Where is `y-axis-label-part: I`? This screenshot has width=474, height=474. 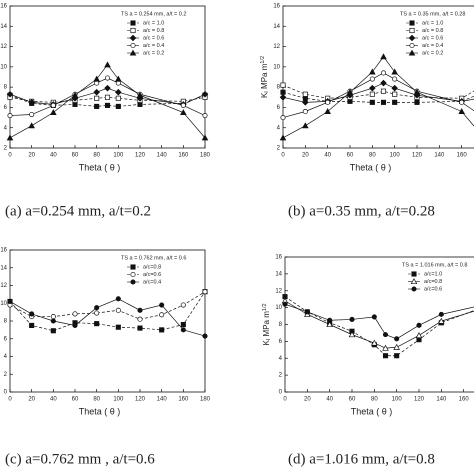
y-axis-label-part: I is located at coordinates (269, 339).